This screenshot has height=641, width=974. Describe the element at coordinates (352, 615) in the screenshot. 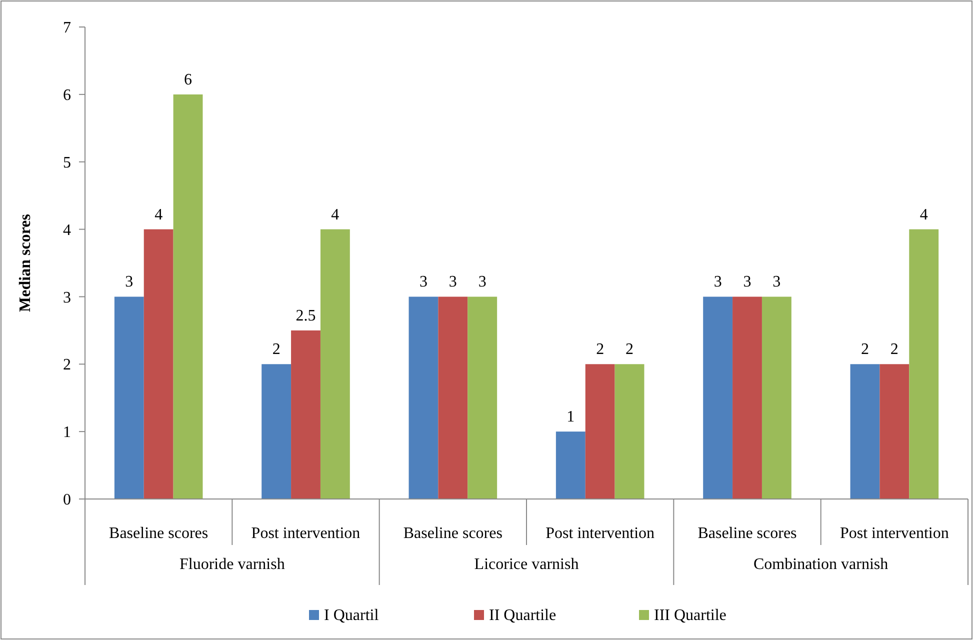

I see `legend-label: I Quartil` at that location.